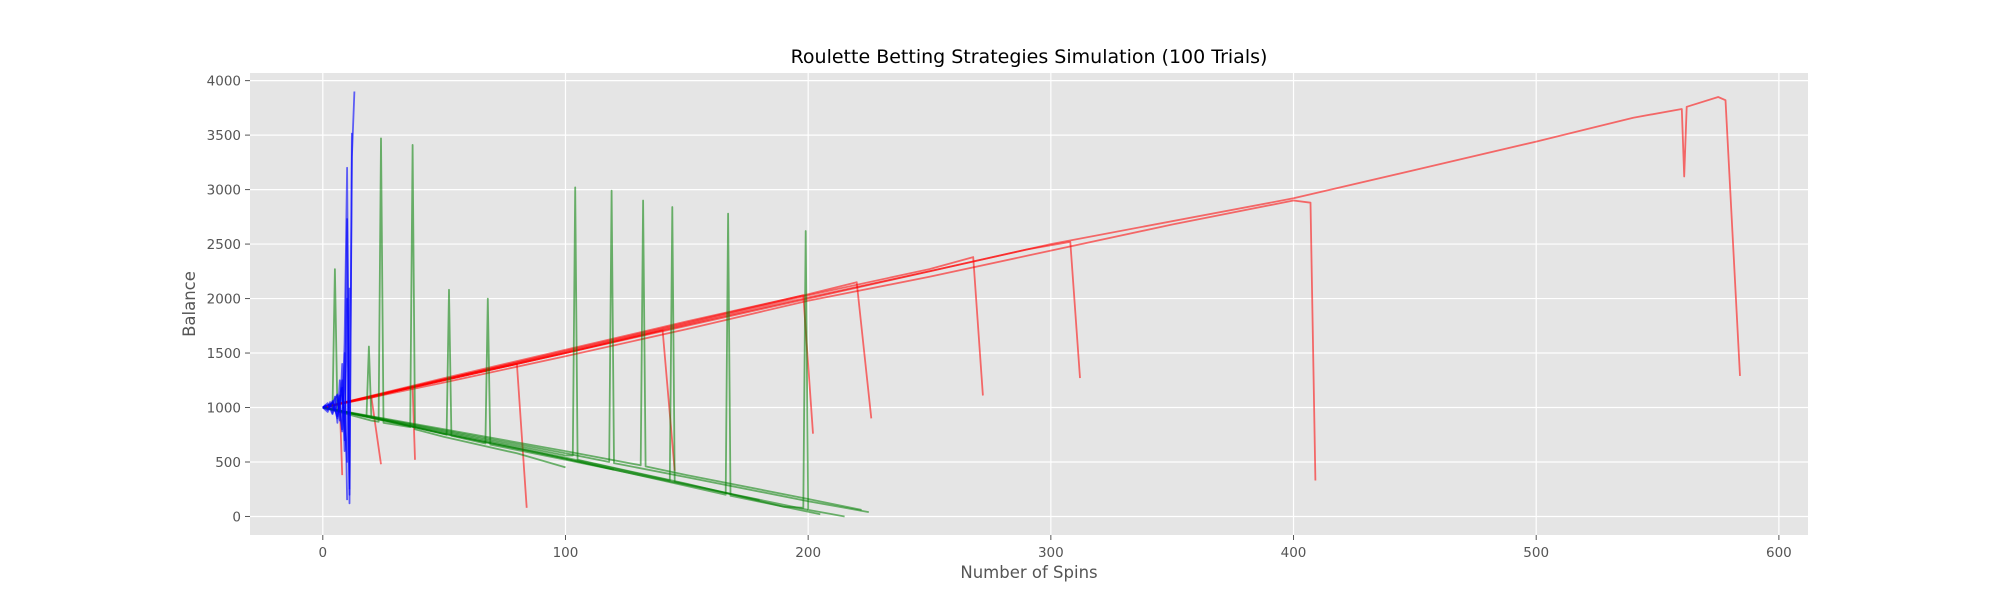 The width and height of the screenshot is (2000, 600). I want to click on x-tick-label: 400, so click(1294, 553).